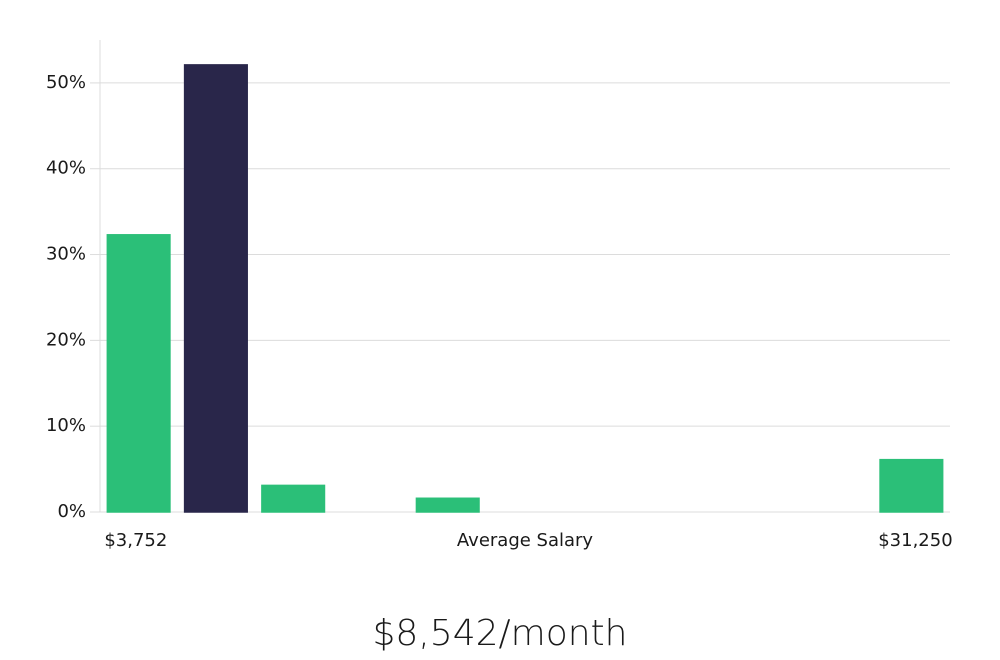  What do you see at coordinates (525, 540) in the screenshot?
I see `x-axis-label: Average Salary` at bounding box center [525, 540].